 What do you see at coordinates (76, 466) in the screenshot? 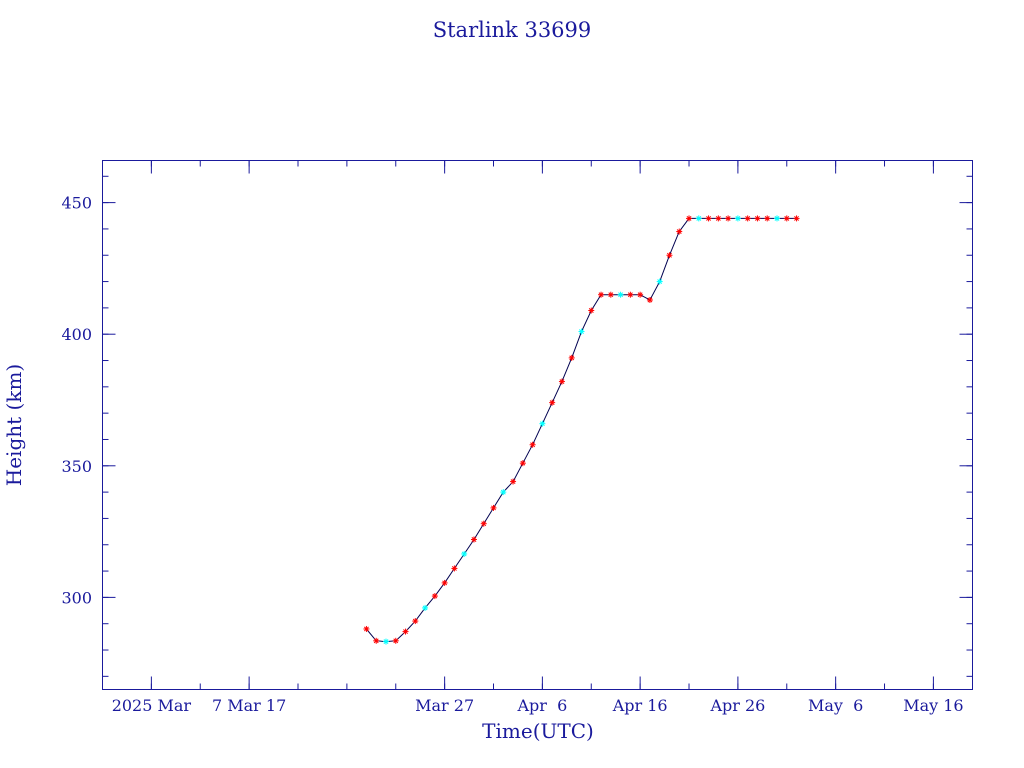
I see `y-tick-label: 350` at bounding box center [76, 466].